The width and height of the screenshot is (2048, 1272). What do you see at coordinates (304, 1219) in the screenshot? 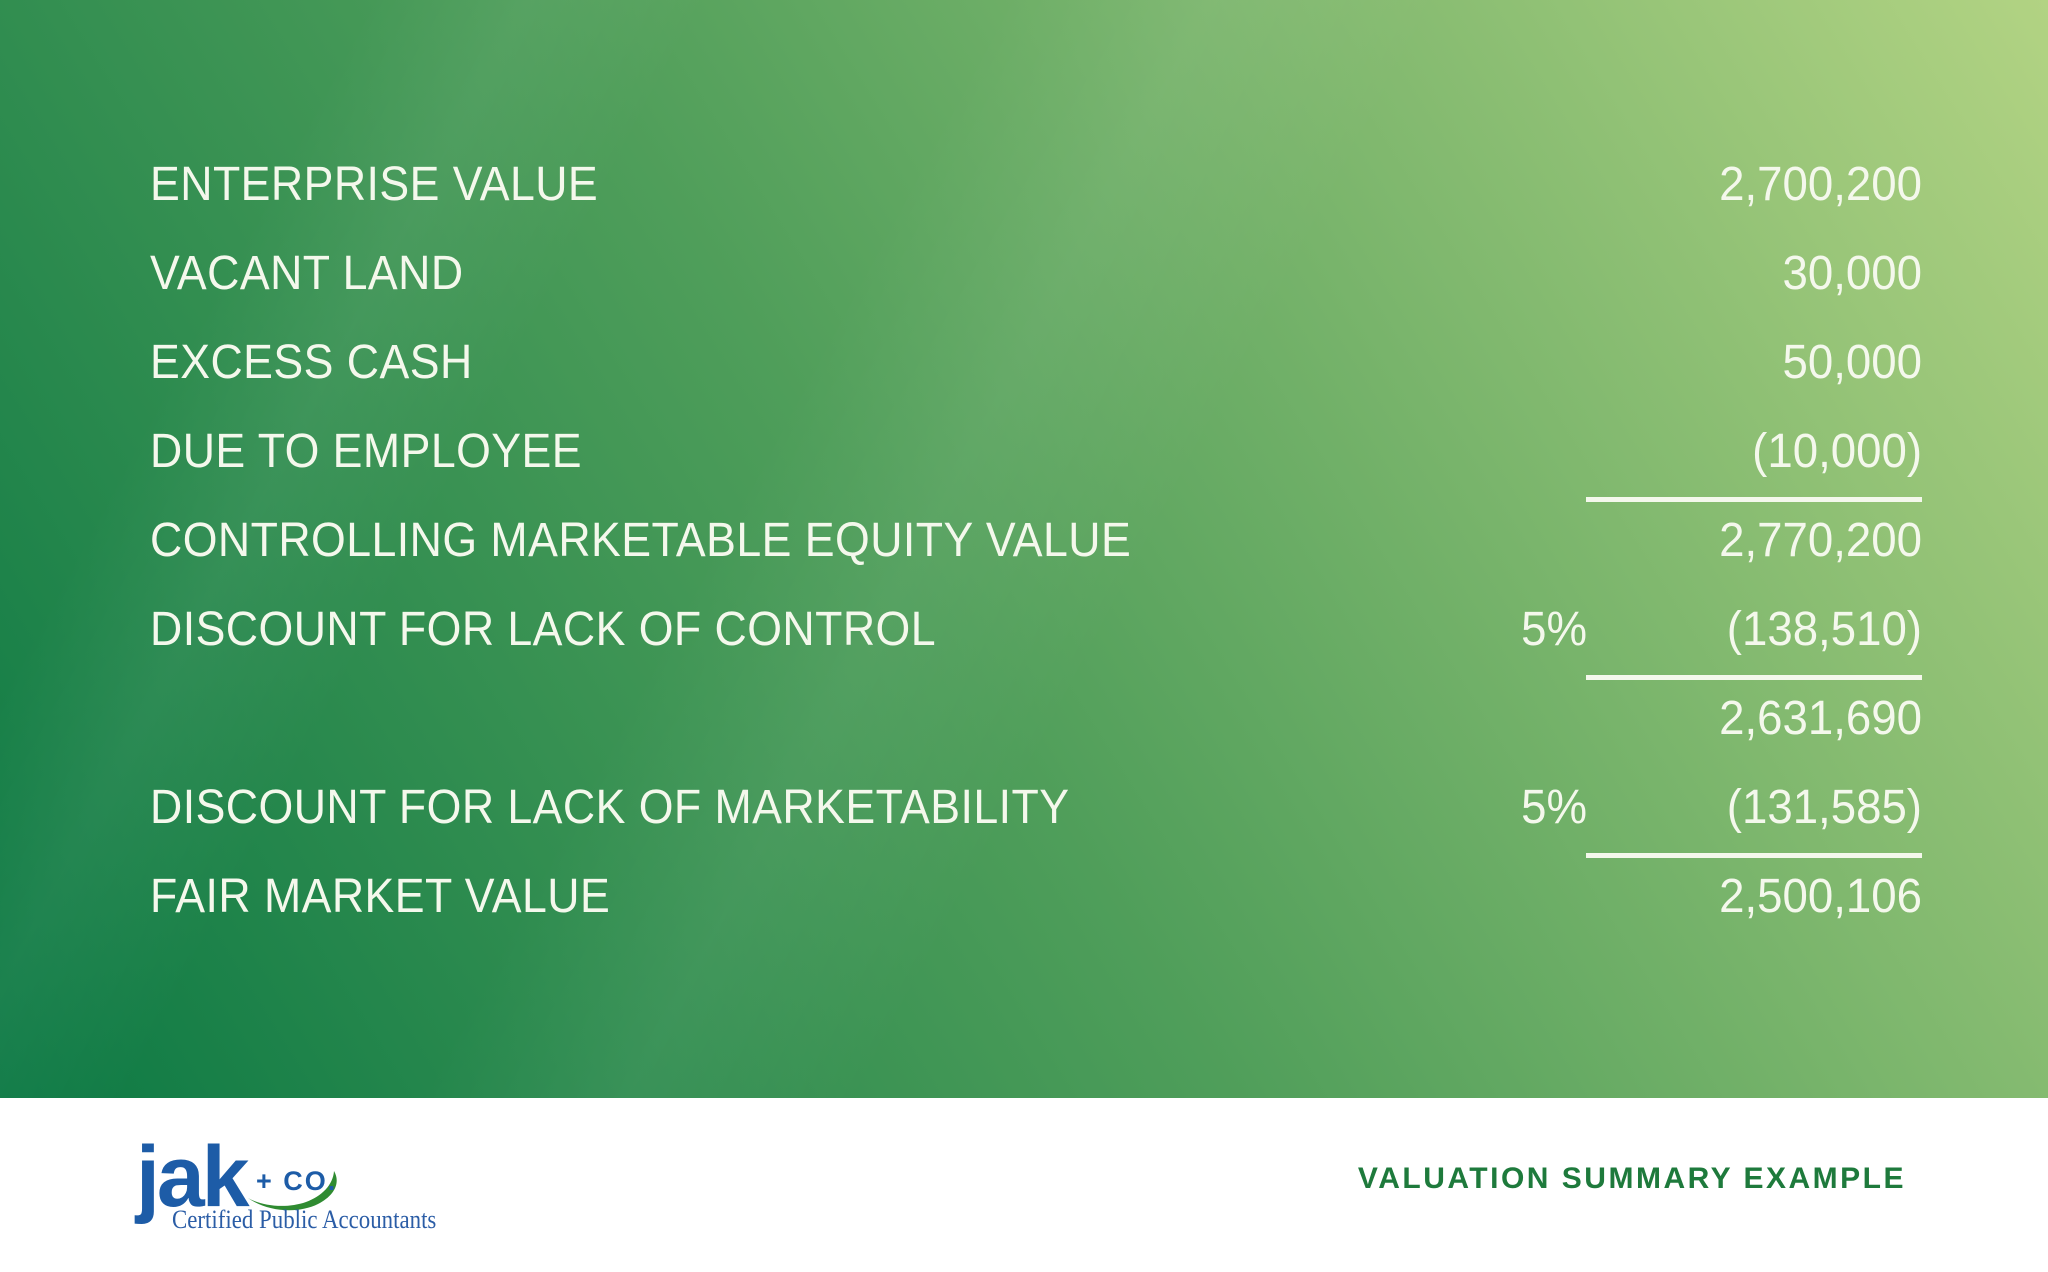
I see `logo-tagline: Certified Public Accountants` at bounding box center [304, 1219].